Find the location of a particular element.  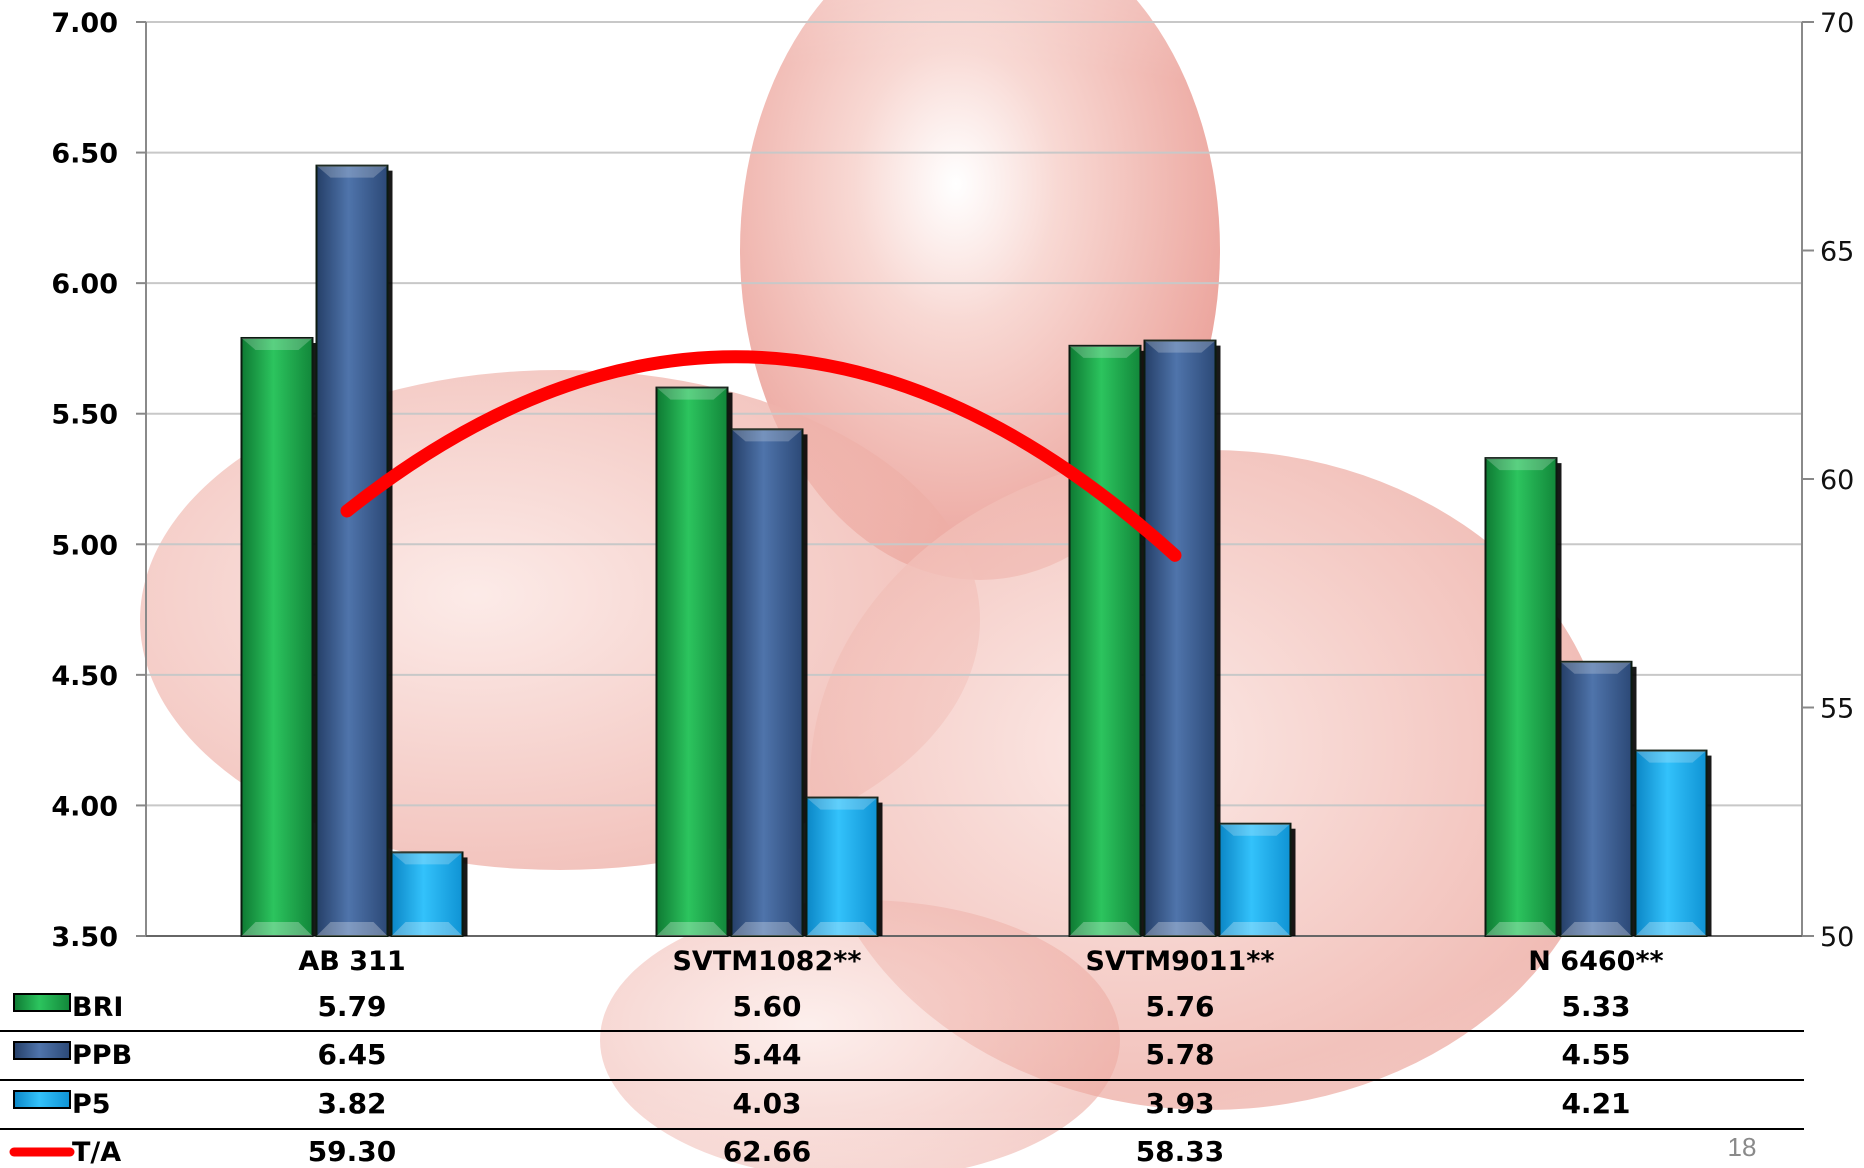

table-cell: 3.82 is located at coordinates (351, 1103).